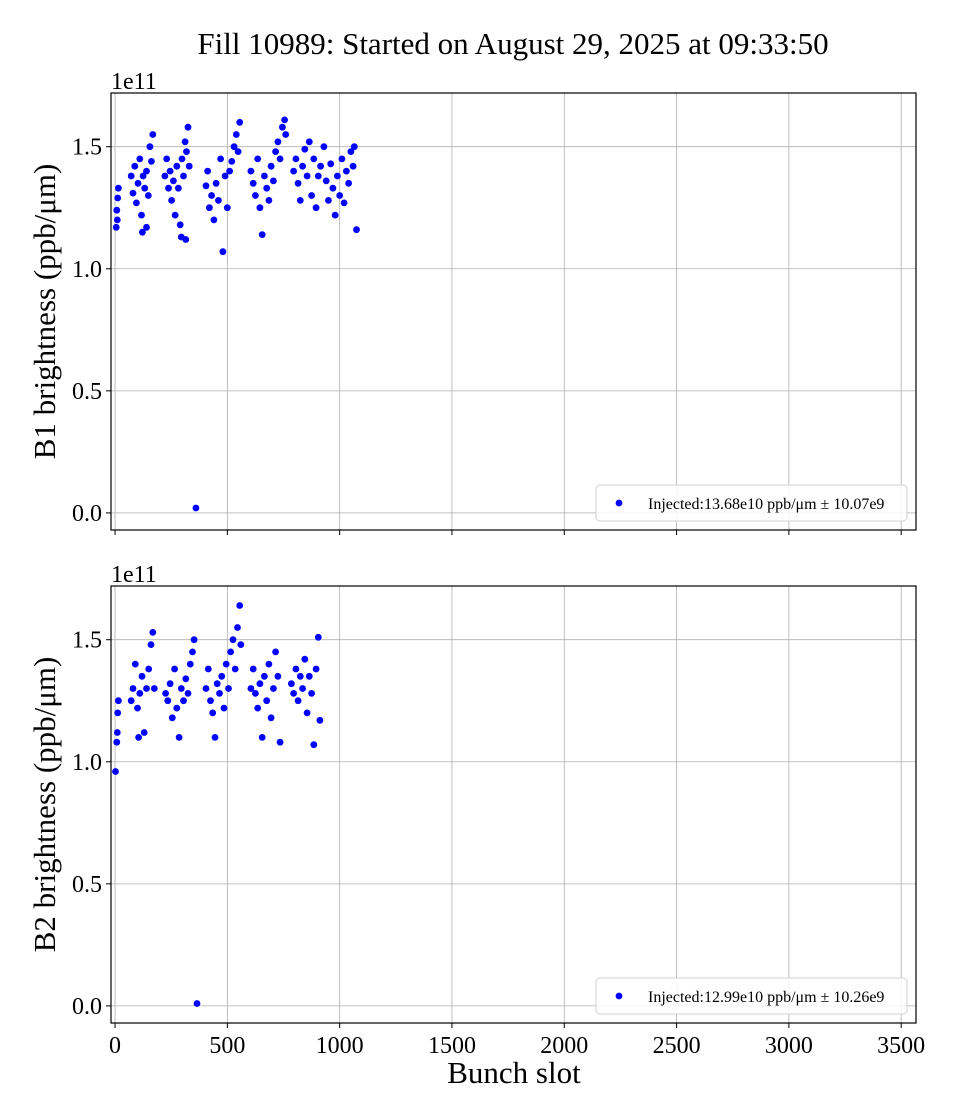 This screenshot has height=1120, width=960. Describe the element at coordinates (514, 1072) in the screenshot. I see `x-axis-label: Bunch slot` at that location.